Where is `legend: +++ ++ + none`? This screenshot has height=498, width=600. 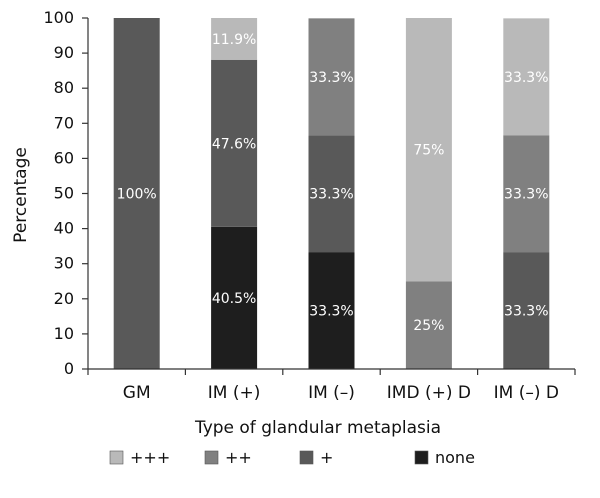
legend: +++ ++ + none is located at coordinates (292, 457).